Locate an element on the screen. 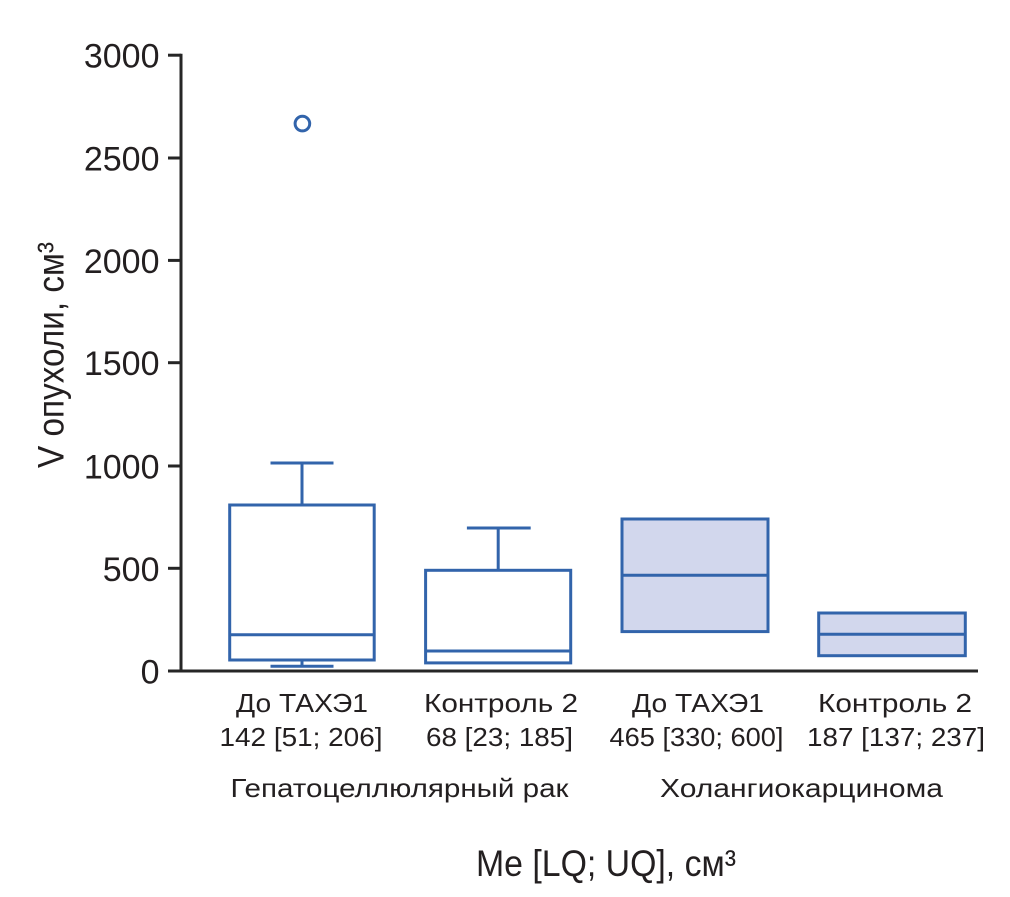  svg-text: 68 [23; 185] is located at coordinates (499, 737).